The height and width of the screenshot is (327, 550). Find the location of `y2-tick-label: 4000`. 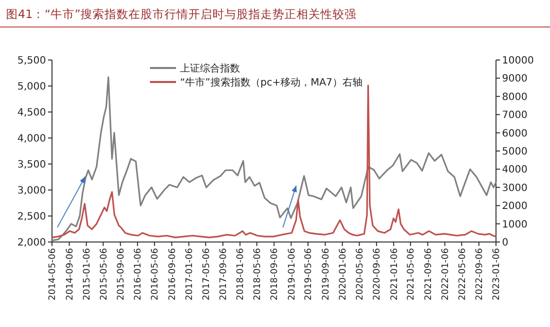

y2-tick-label: 4000 is located at coordinates (515, 170).